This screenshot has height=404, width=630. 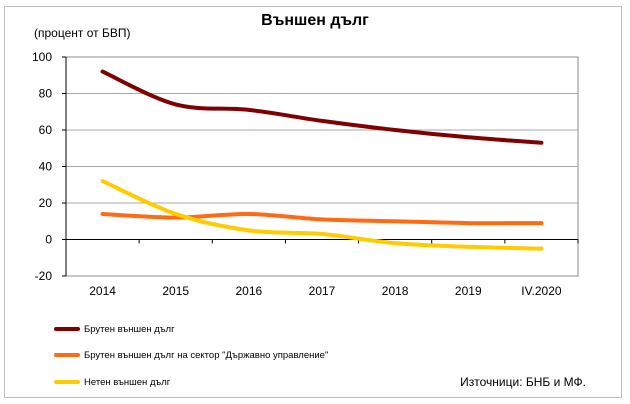 What do you see at coordinates (46, 167) in the screenshot?
I see `y-tick-label: 40` at bounding box center [46, 167].